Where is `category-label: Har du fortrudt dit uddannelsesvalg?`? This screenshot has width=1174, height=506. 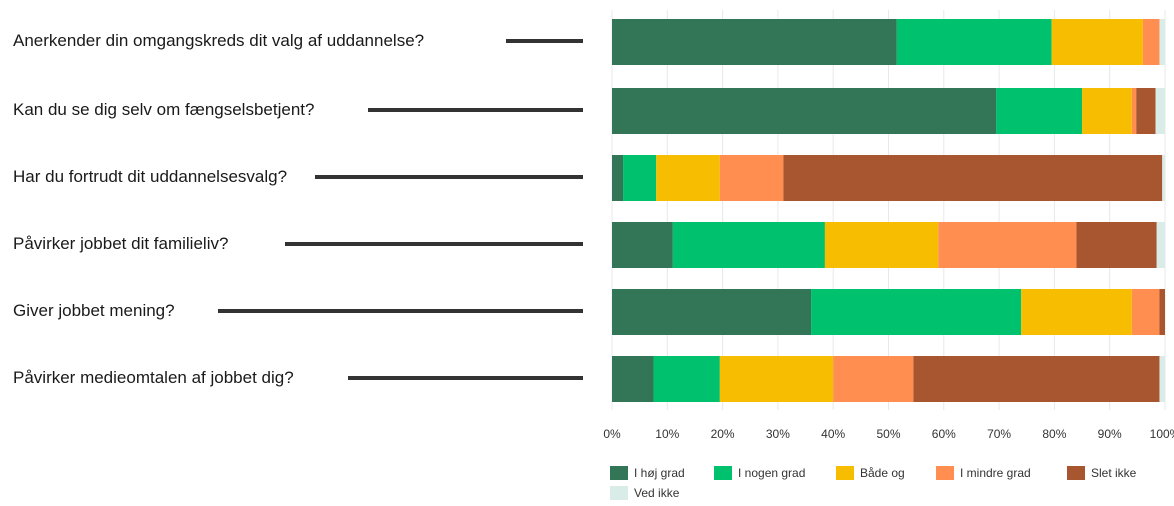
category-label: Har du fortrudt dit uddannelsesvalg? is located at coordinates (150, 176).